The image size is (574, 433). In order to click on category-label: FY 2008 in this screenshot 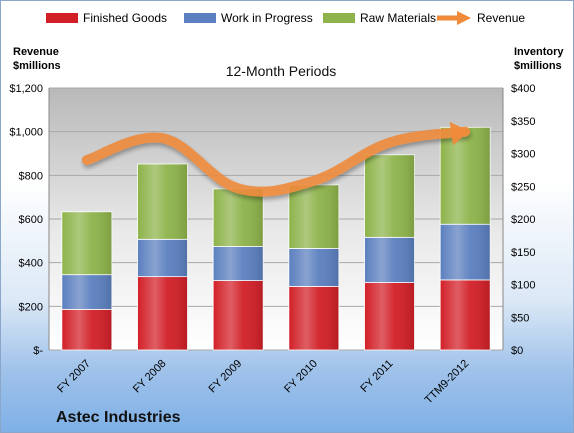, I will do `click(150, 377)`.